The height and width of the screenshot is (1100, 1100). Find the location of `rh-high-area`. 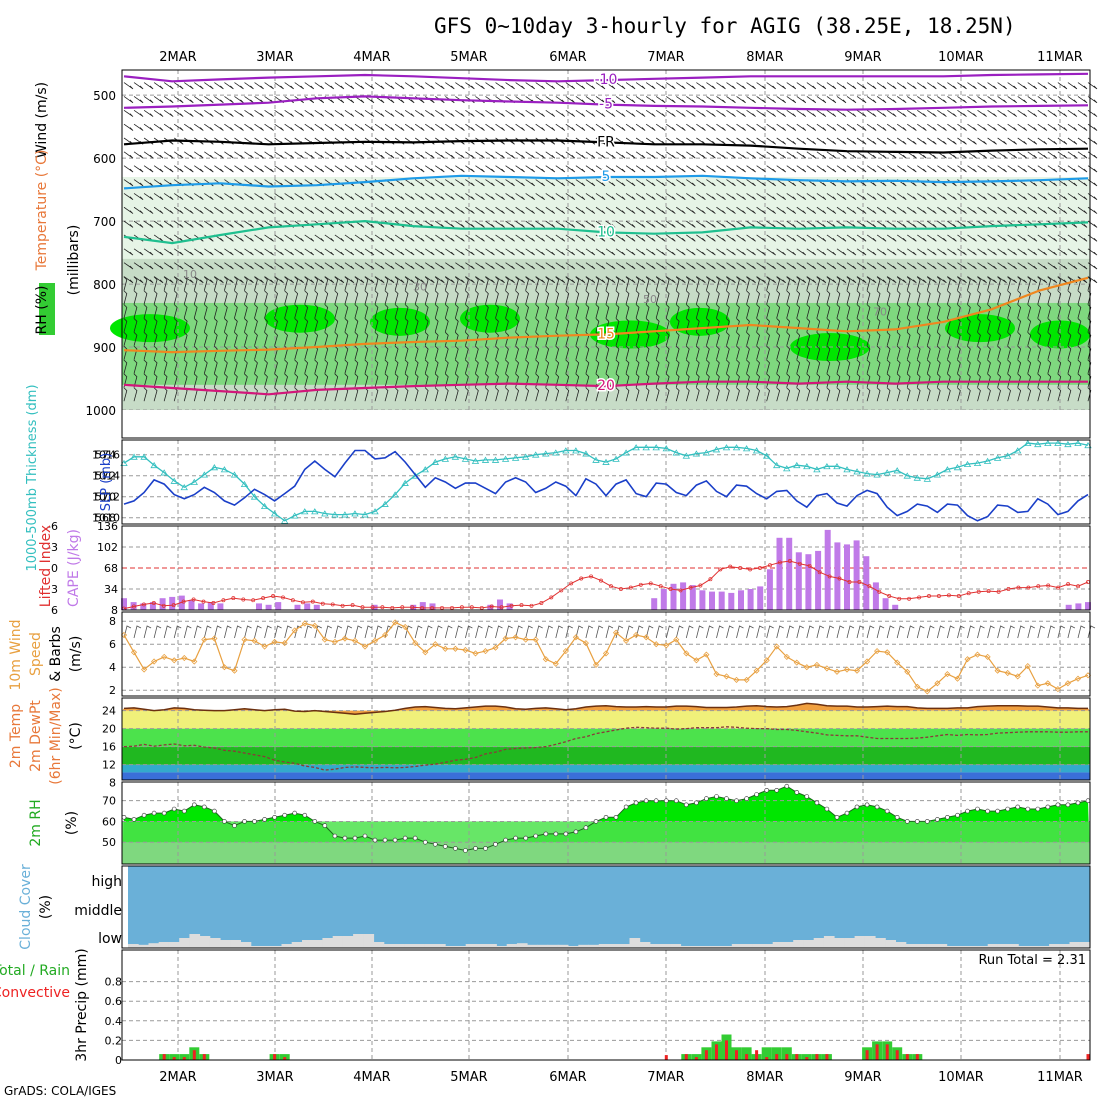

rh-high-area is located at coordinates (630, 334).